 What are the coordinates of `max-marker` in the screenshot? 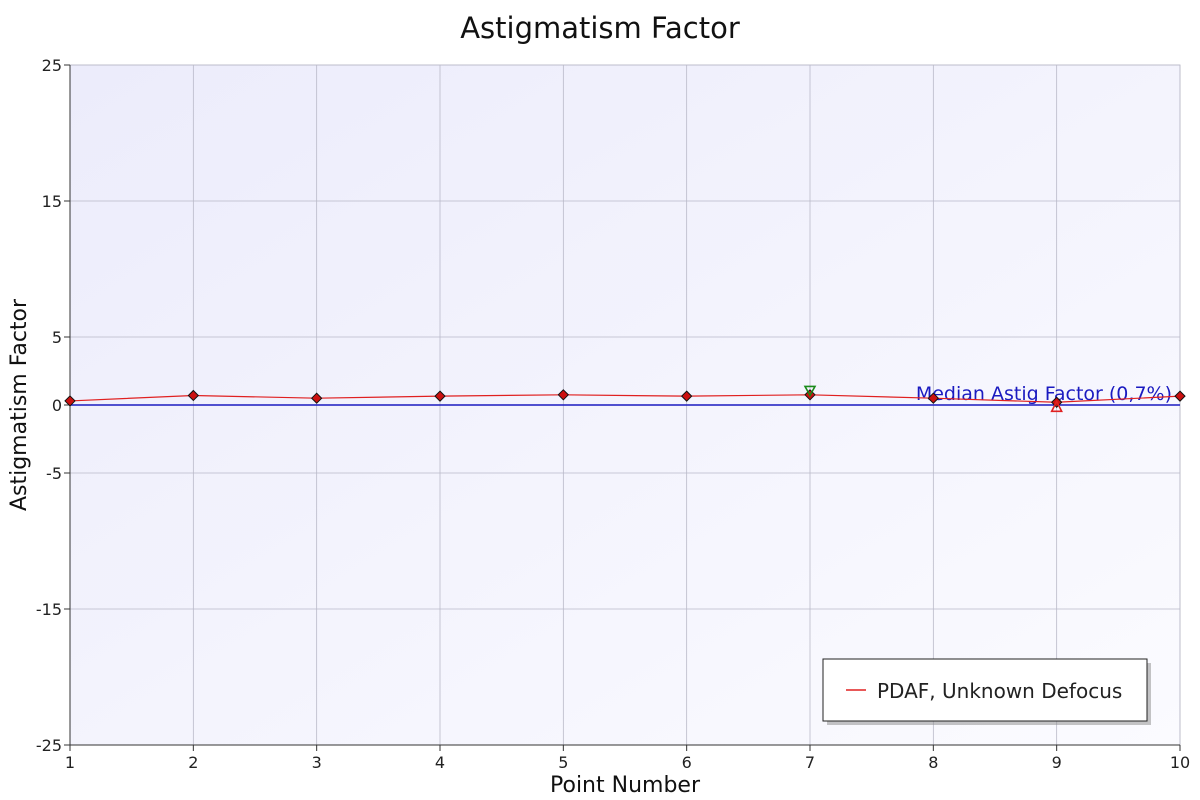 It's located at (810, 391).